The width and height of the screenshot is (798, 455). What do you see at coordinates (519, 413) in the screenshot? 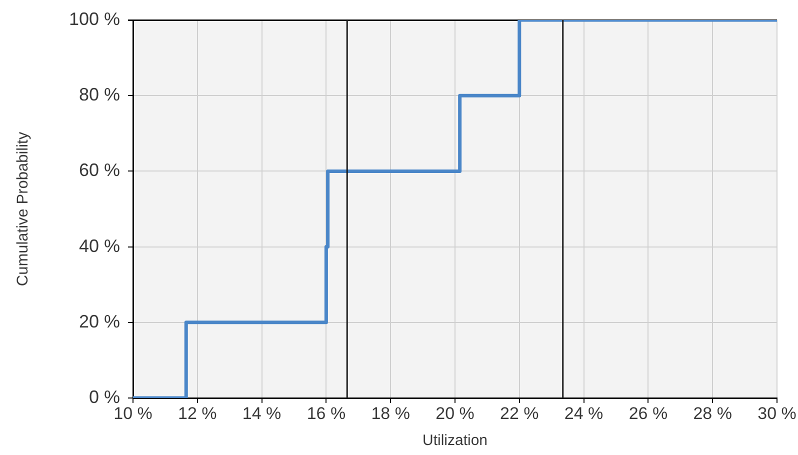
I see `x-tick-label: 22 %` at bounding box center [519, 413].